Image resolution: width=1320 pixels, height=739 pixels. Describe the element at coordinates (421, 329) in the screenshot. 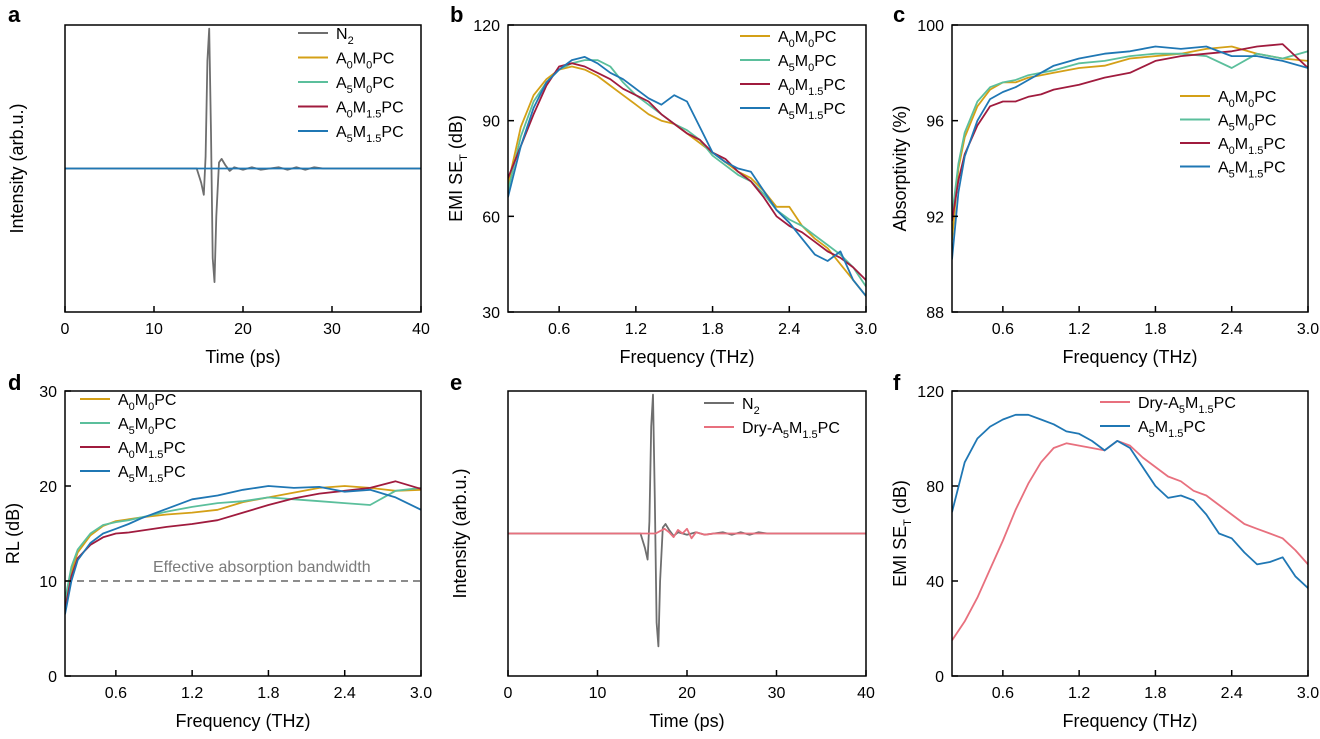

I see `x-tick-label: 40` at that location.